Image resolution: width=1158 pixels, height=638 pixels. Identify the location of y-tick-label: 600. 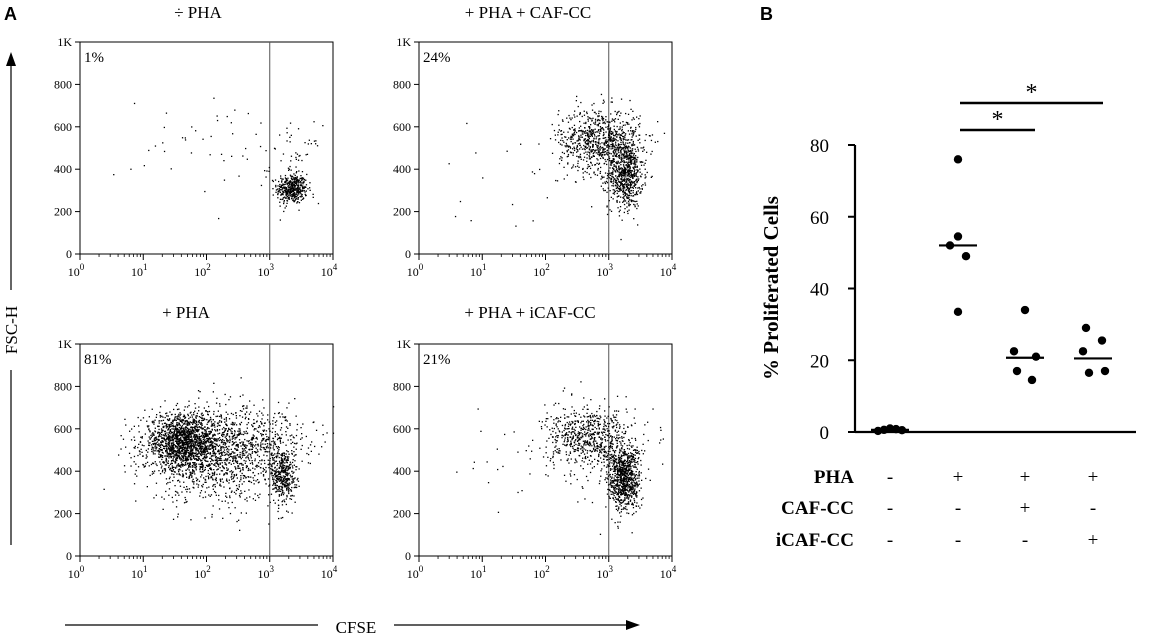
(63, 127).